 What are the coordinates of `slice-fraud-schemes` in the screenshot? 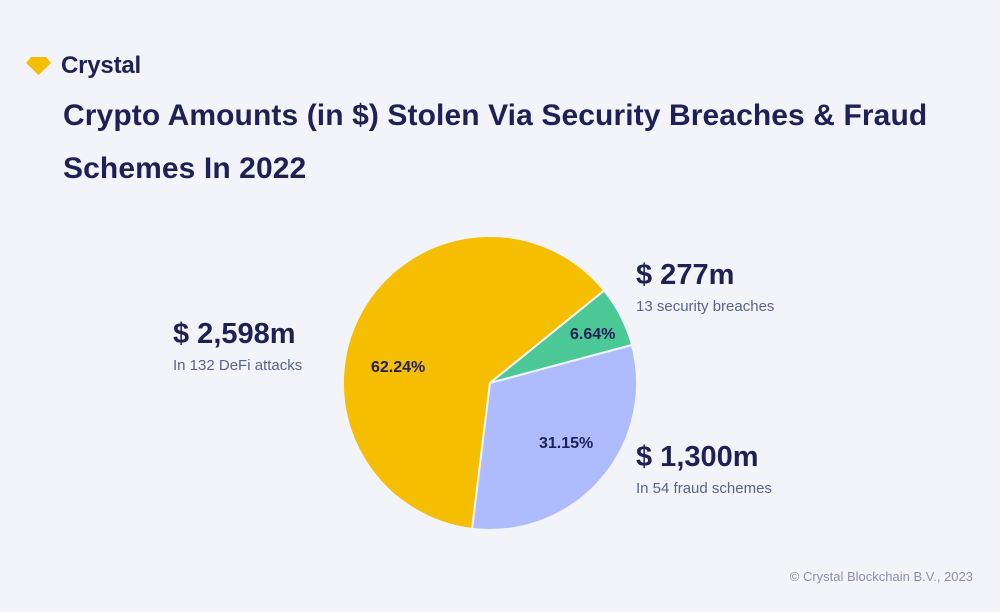 It's located at (554, 437).